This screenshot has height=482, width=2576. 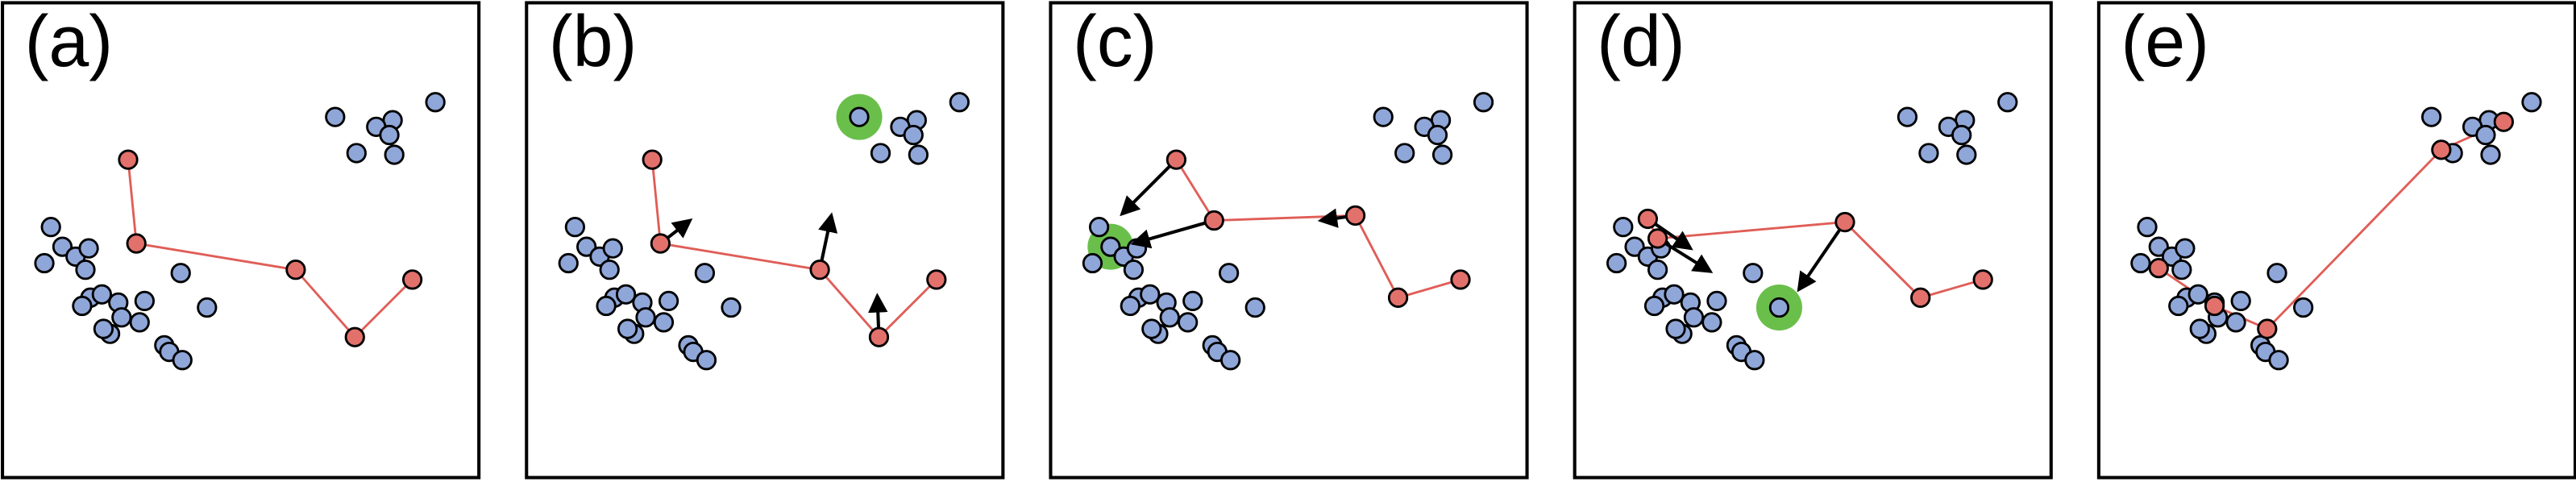 What do you see at coordinates (1641, 42) in the screenshot?
I see `panel-label: (d)` at bounding box center [1641, 42].